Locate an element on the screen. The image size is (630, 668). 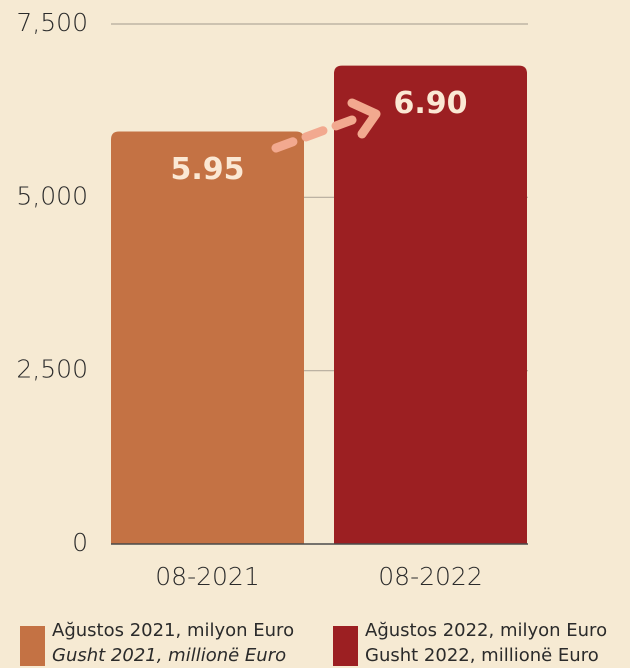
y-tick-label: 0 is located at coordinates (80, 542).